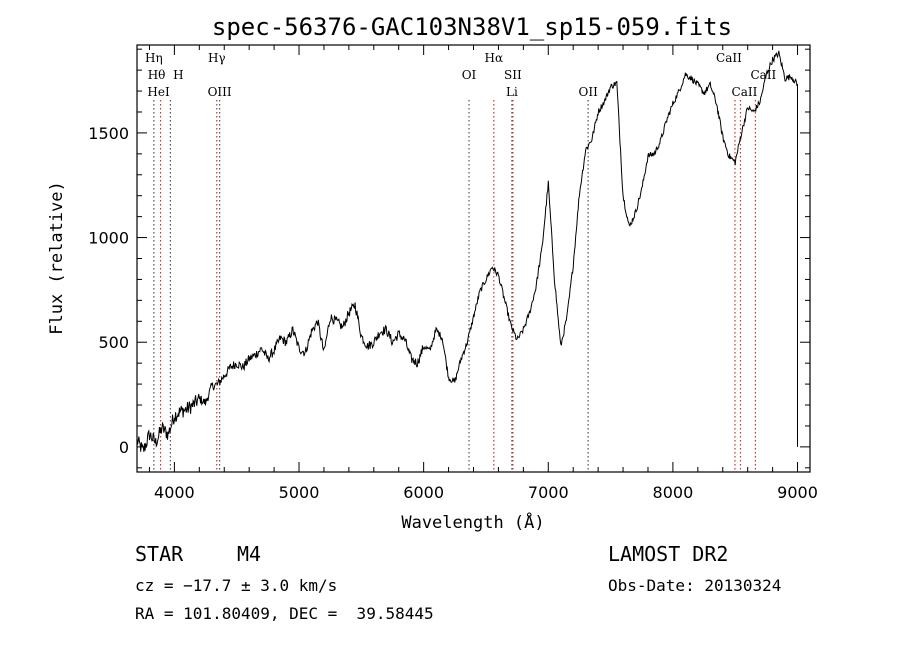 This screenshot has height=650, width=900. Describe the element at coordinates (472, 27) in the screenshot. I see `chart-title: spec-56376-GAC103N38V1_sp15-059.fits` at that location.